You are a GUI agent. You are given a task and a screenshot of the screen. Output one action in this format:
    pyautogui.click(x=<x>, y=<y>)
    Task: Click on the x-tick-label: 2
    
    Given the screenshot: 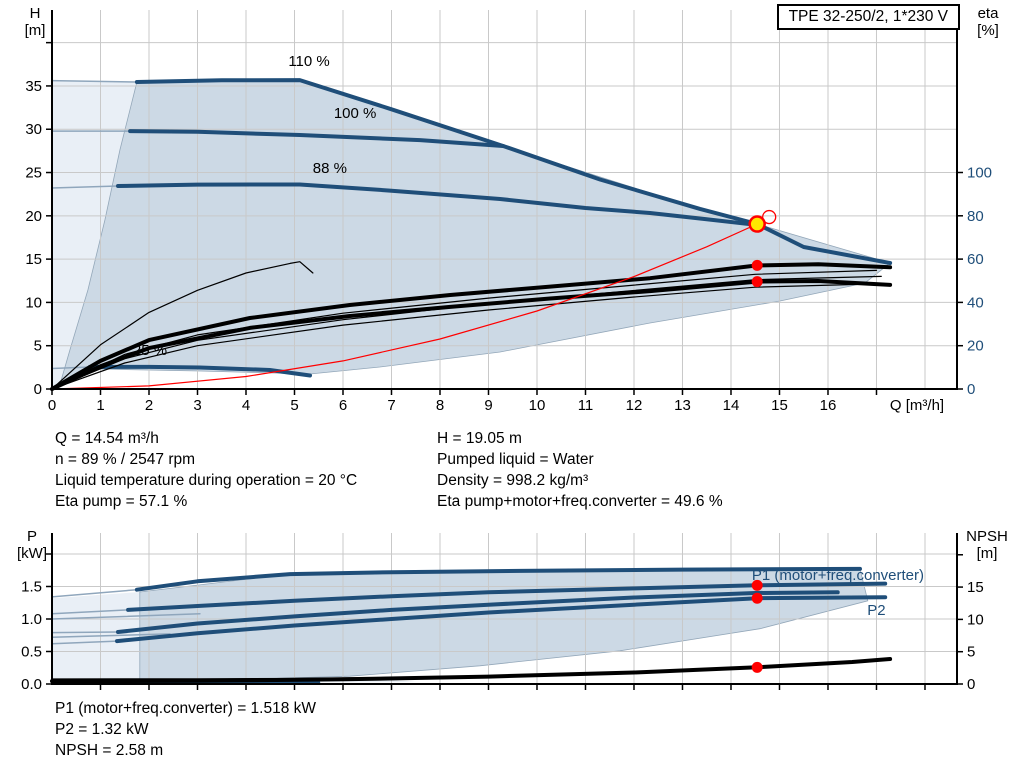 What is the action you would take?
    pyautogui.click(x=149, y=405)
    